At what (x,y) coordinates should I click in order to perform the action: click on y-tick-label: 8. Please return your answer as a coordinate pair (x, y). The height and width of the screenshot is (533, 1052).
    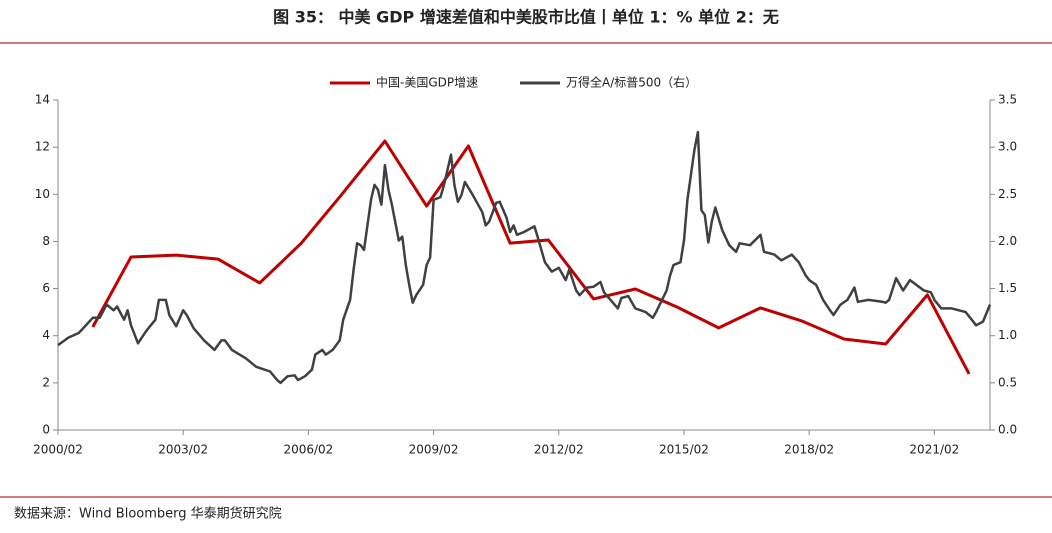
    Looking at the image, I should click on (46, 241).